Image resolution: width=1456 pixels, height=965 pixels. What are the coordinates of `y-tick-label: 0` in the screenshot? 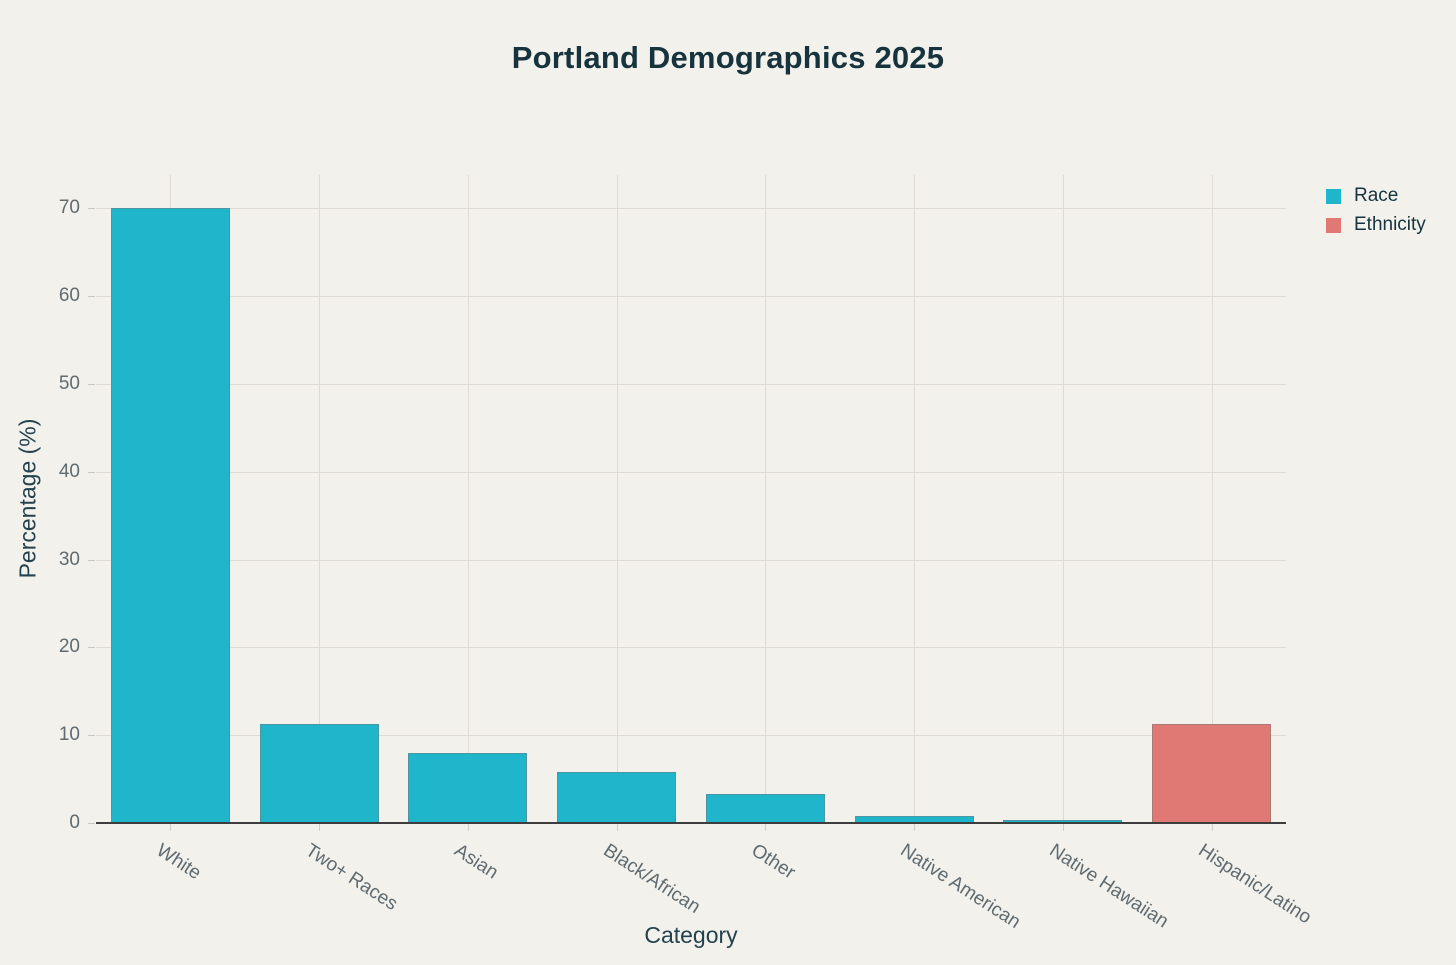 It's located at (74, 822).